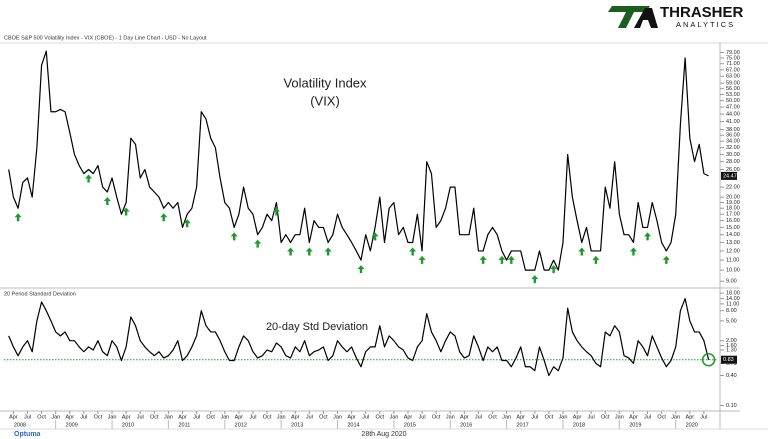 The width and height of the screenshot is (768, 439). What do you see at coordinates (733, 130) in the screenshot?
I see `y-tick-label: 38.00` at bounding box center [733, 130].